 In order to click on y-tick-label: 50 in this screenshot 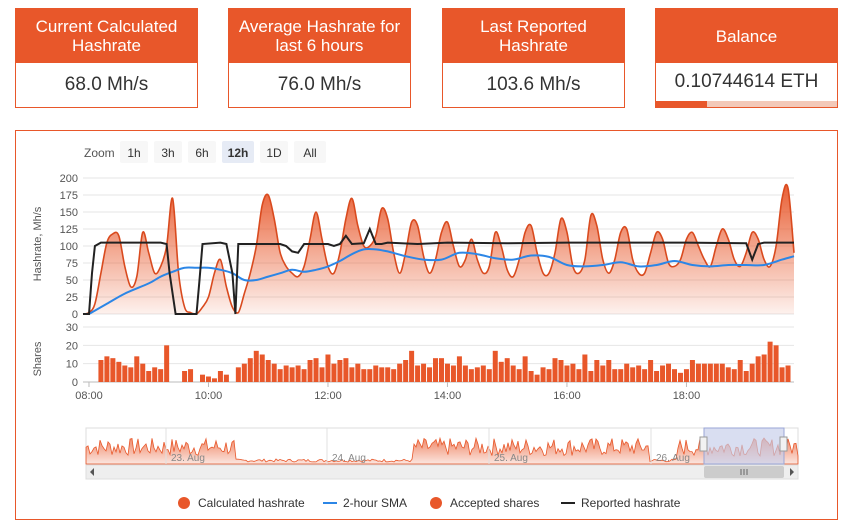, I will do `click(72, 281)`.